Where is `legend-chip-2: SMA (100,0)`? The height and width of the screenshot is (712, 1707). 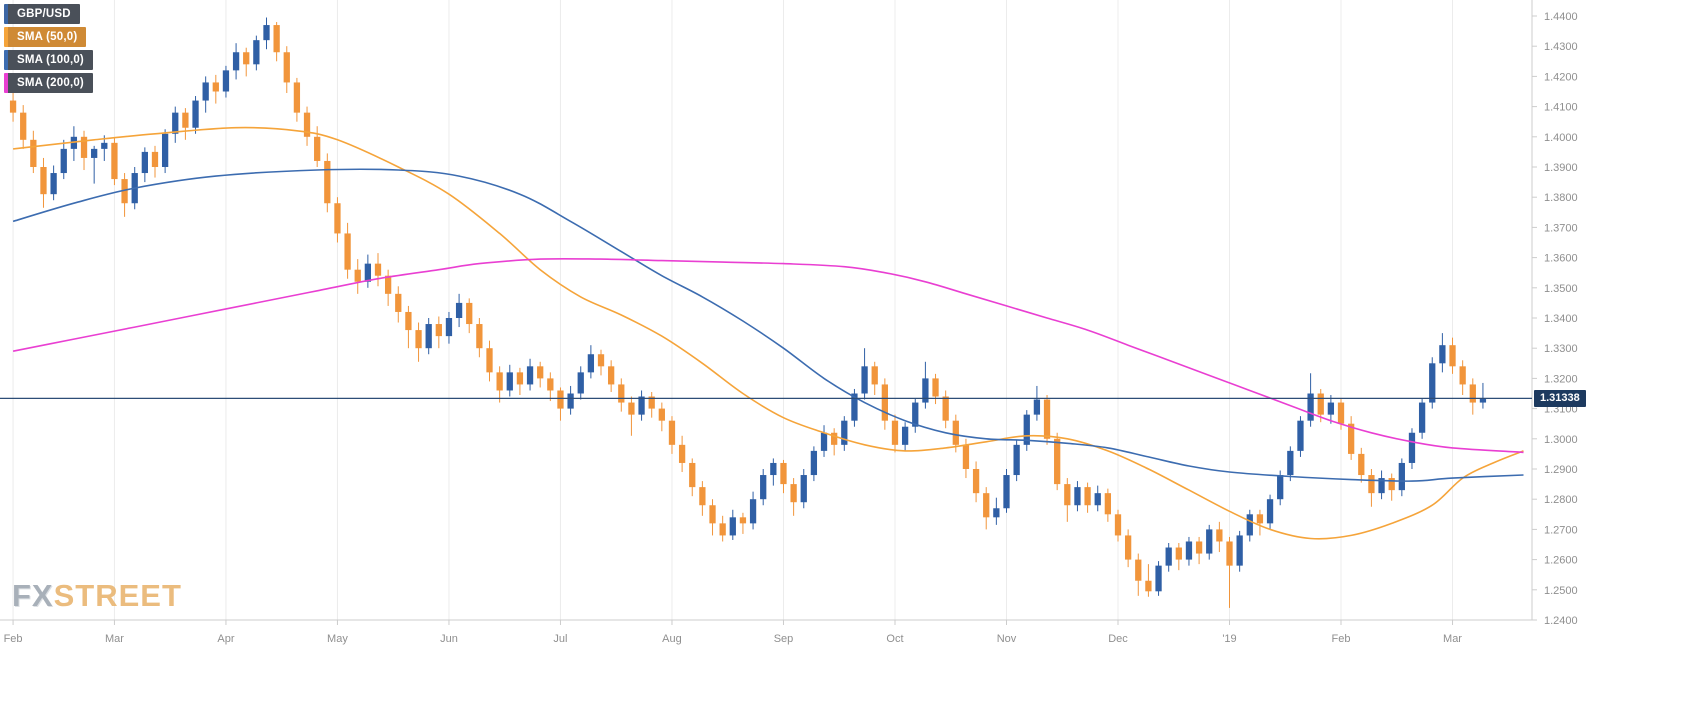
legend-chip-2: SMA (100,0) is located at coordinates (48, 60).